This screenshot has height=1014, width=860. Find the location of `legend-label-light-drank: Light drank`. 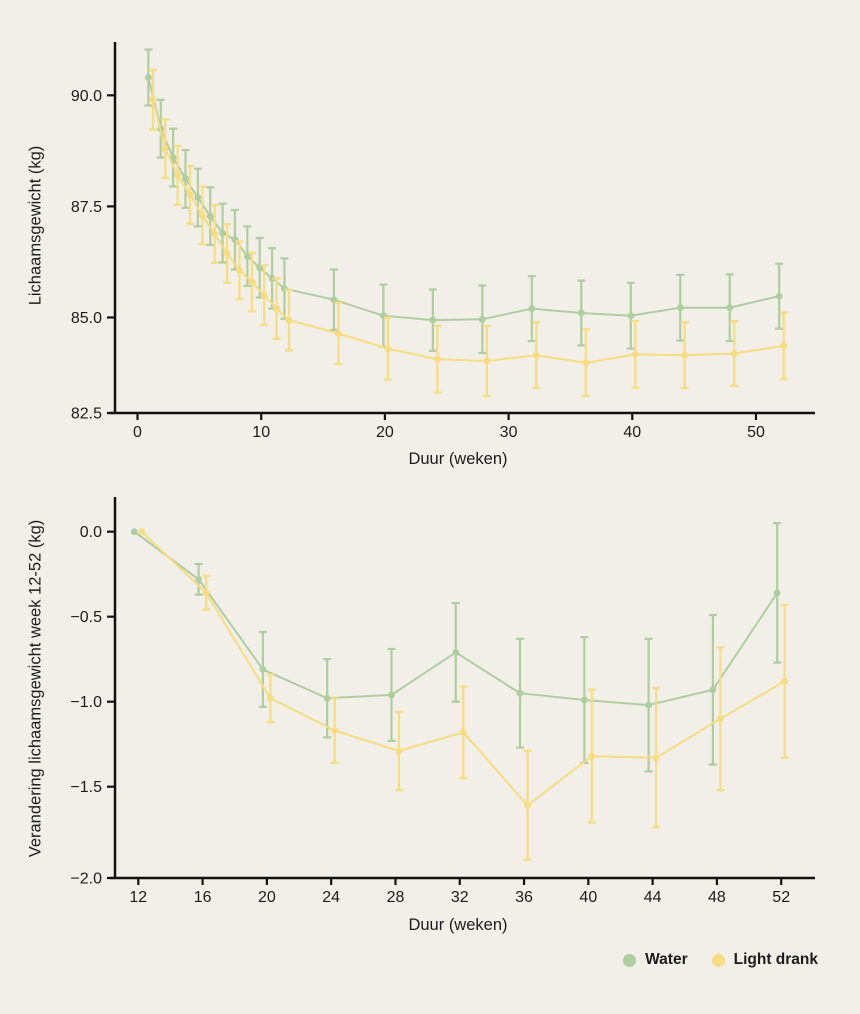

legend-label-light-drank: Light drank is located at coordinates (775, 959).